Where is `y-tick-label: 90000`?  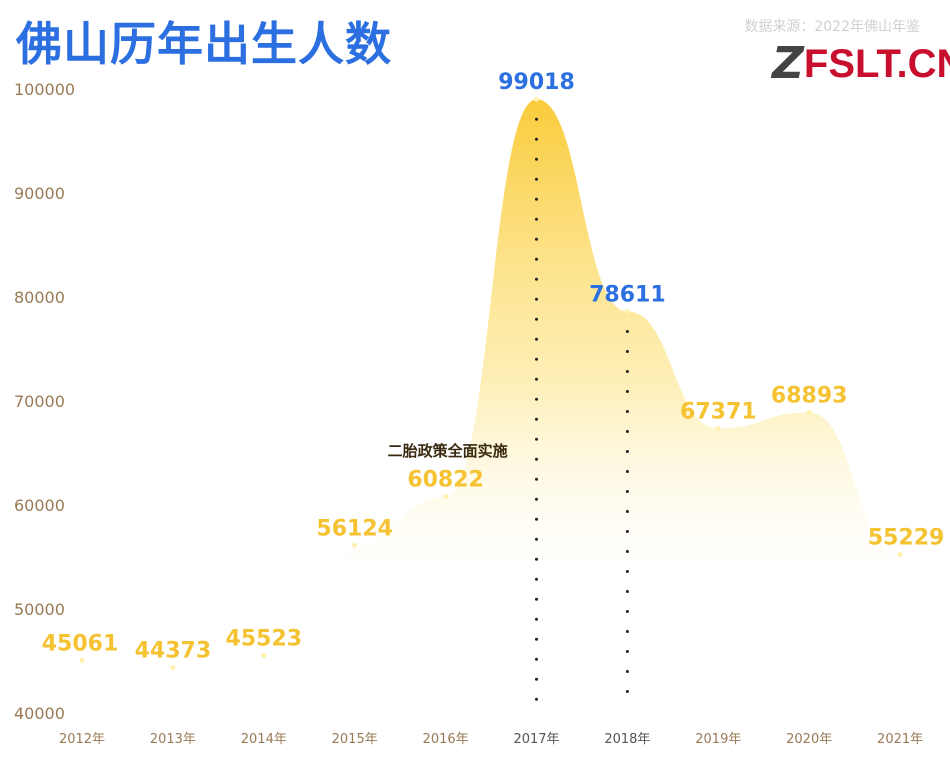
y-tick-label: 90000 is located at coordinates (39, 193).